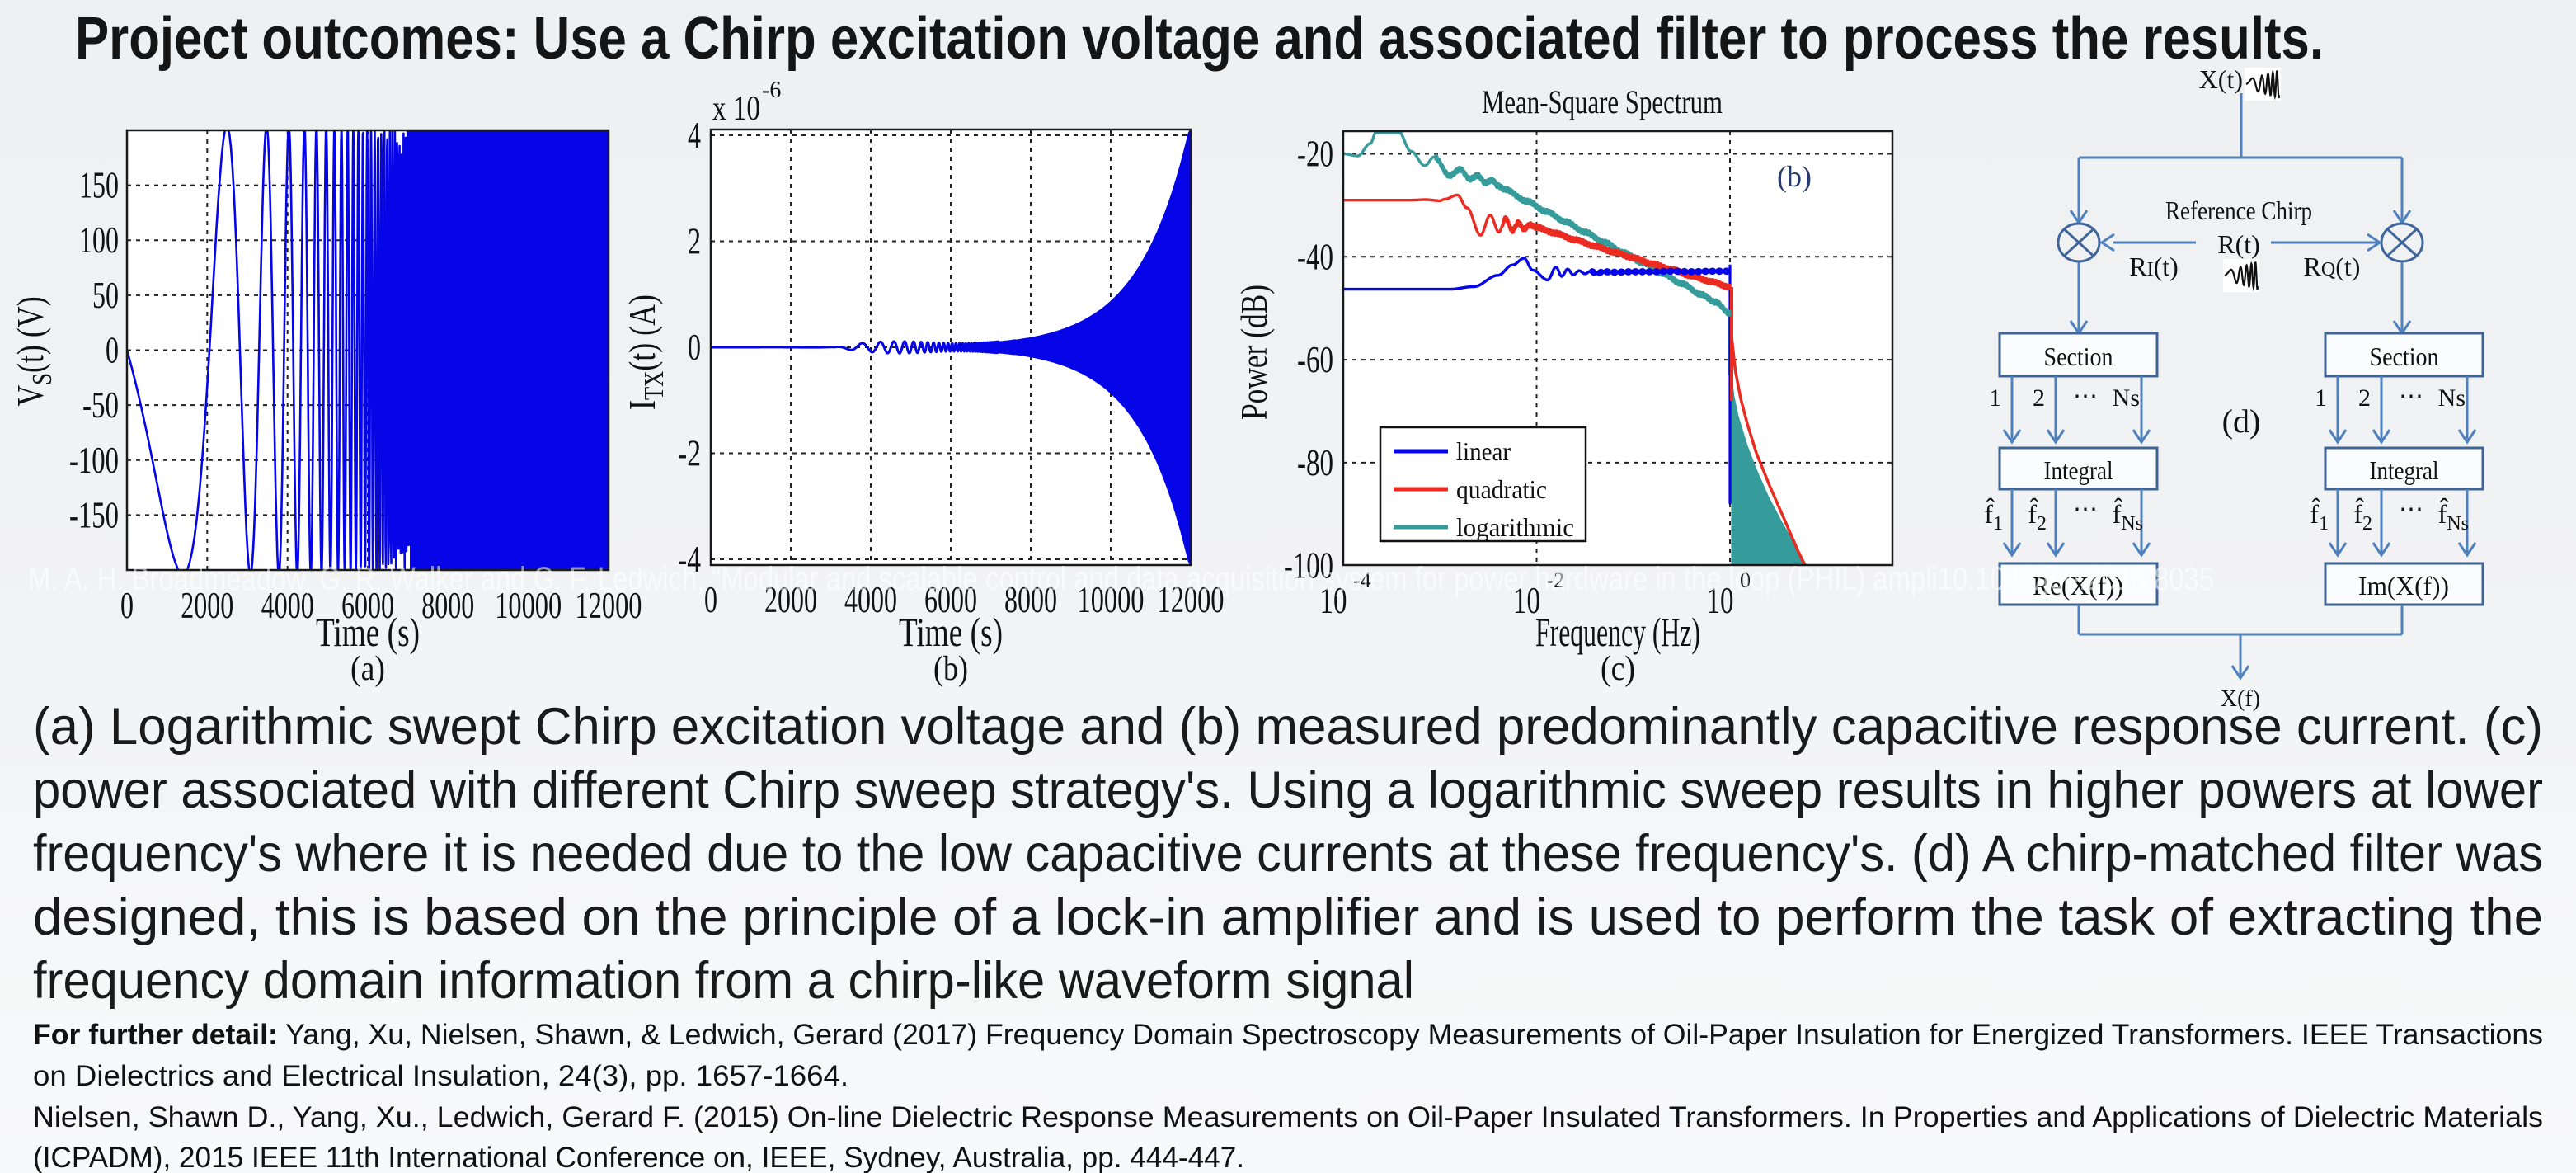  I want to click on svg-text: Reference Chirp, so click(2238, 210).